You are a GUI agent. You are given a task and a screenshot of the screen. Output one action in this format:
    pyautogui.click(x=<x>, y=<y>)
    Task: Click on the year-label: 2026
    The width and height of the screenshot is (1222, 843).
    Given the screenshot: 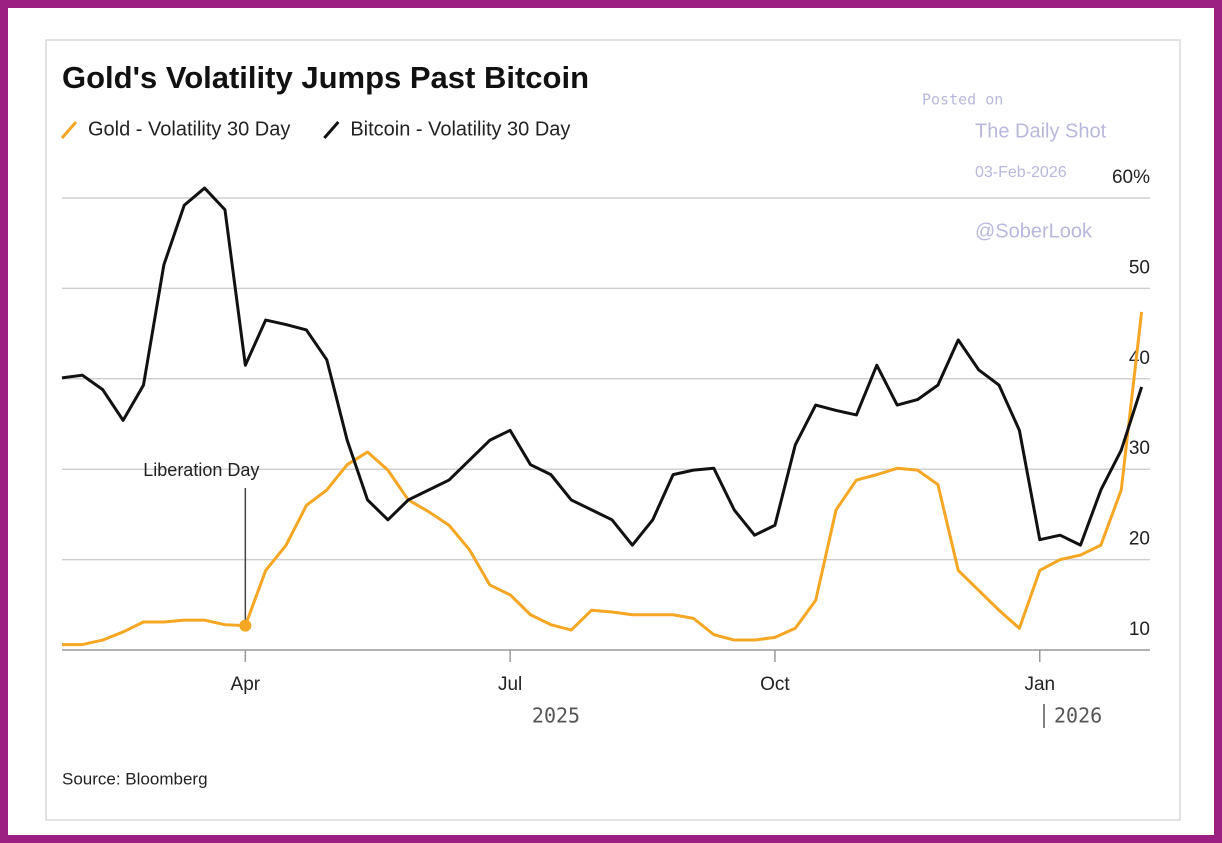 What is the action you would take?
    pyautogui.click(x=1078, y=716)
    